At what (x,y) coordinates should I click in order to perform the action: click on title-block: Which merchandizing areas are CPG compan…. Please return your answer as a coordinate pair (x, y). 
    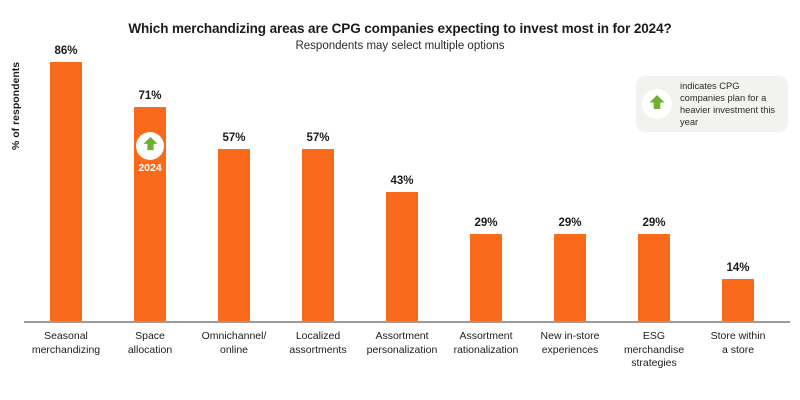
    Looking at the image, I should click on (400, 37).